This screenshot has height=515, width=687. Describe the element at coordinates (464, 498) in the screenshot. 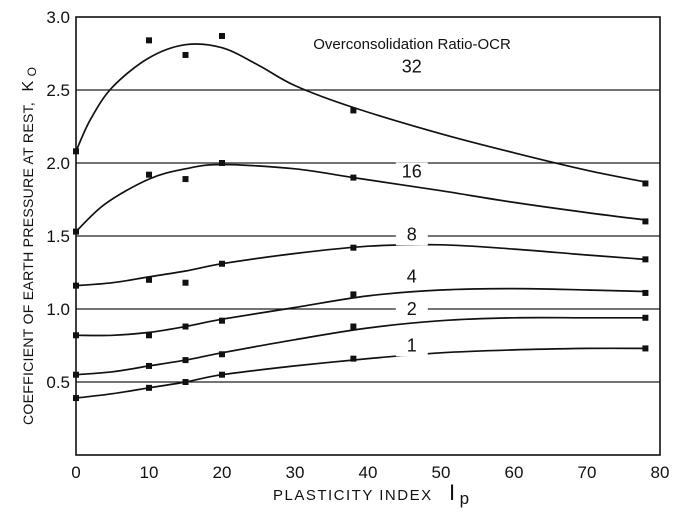

I see `x-axis-subscript: p` at that location.